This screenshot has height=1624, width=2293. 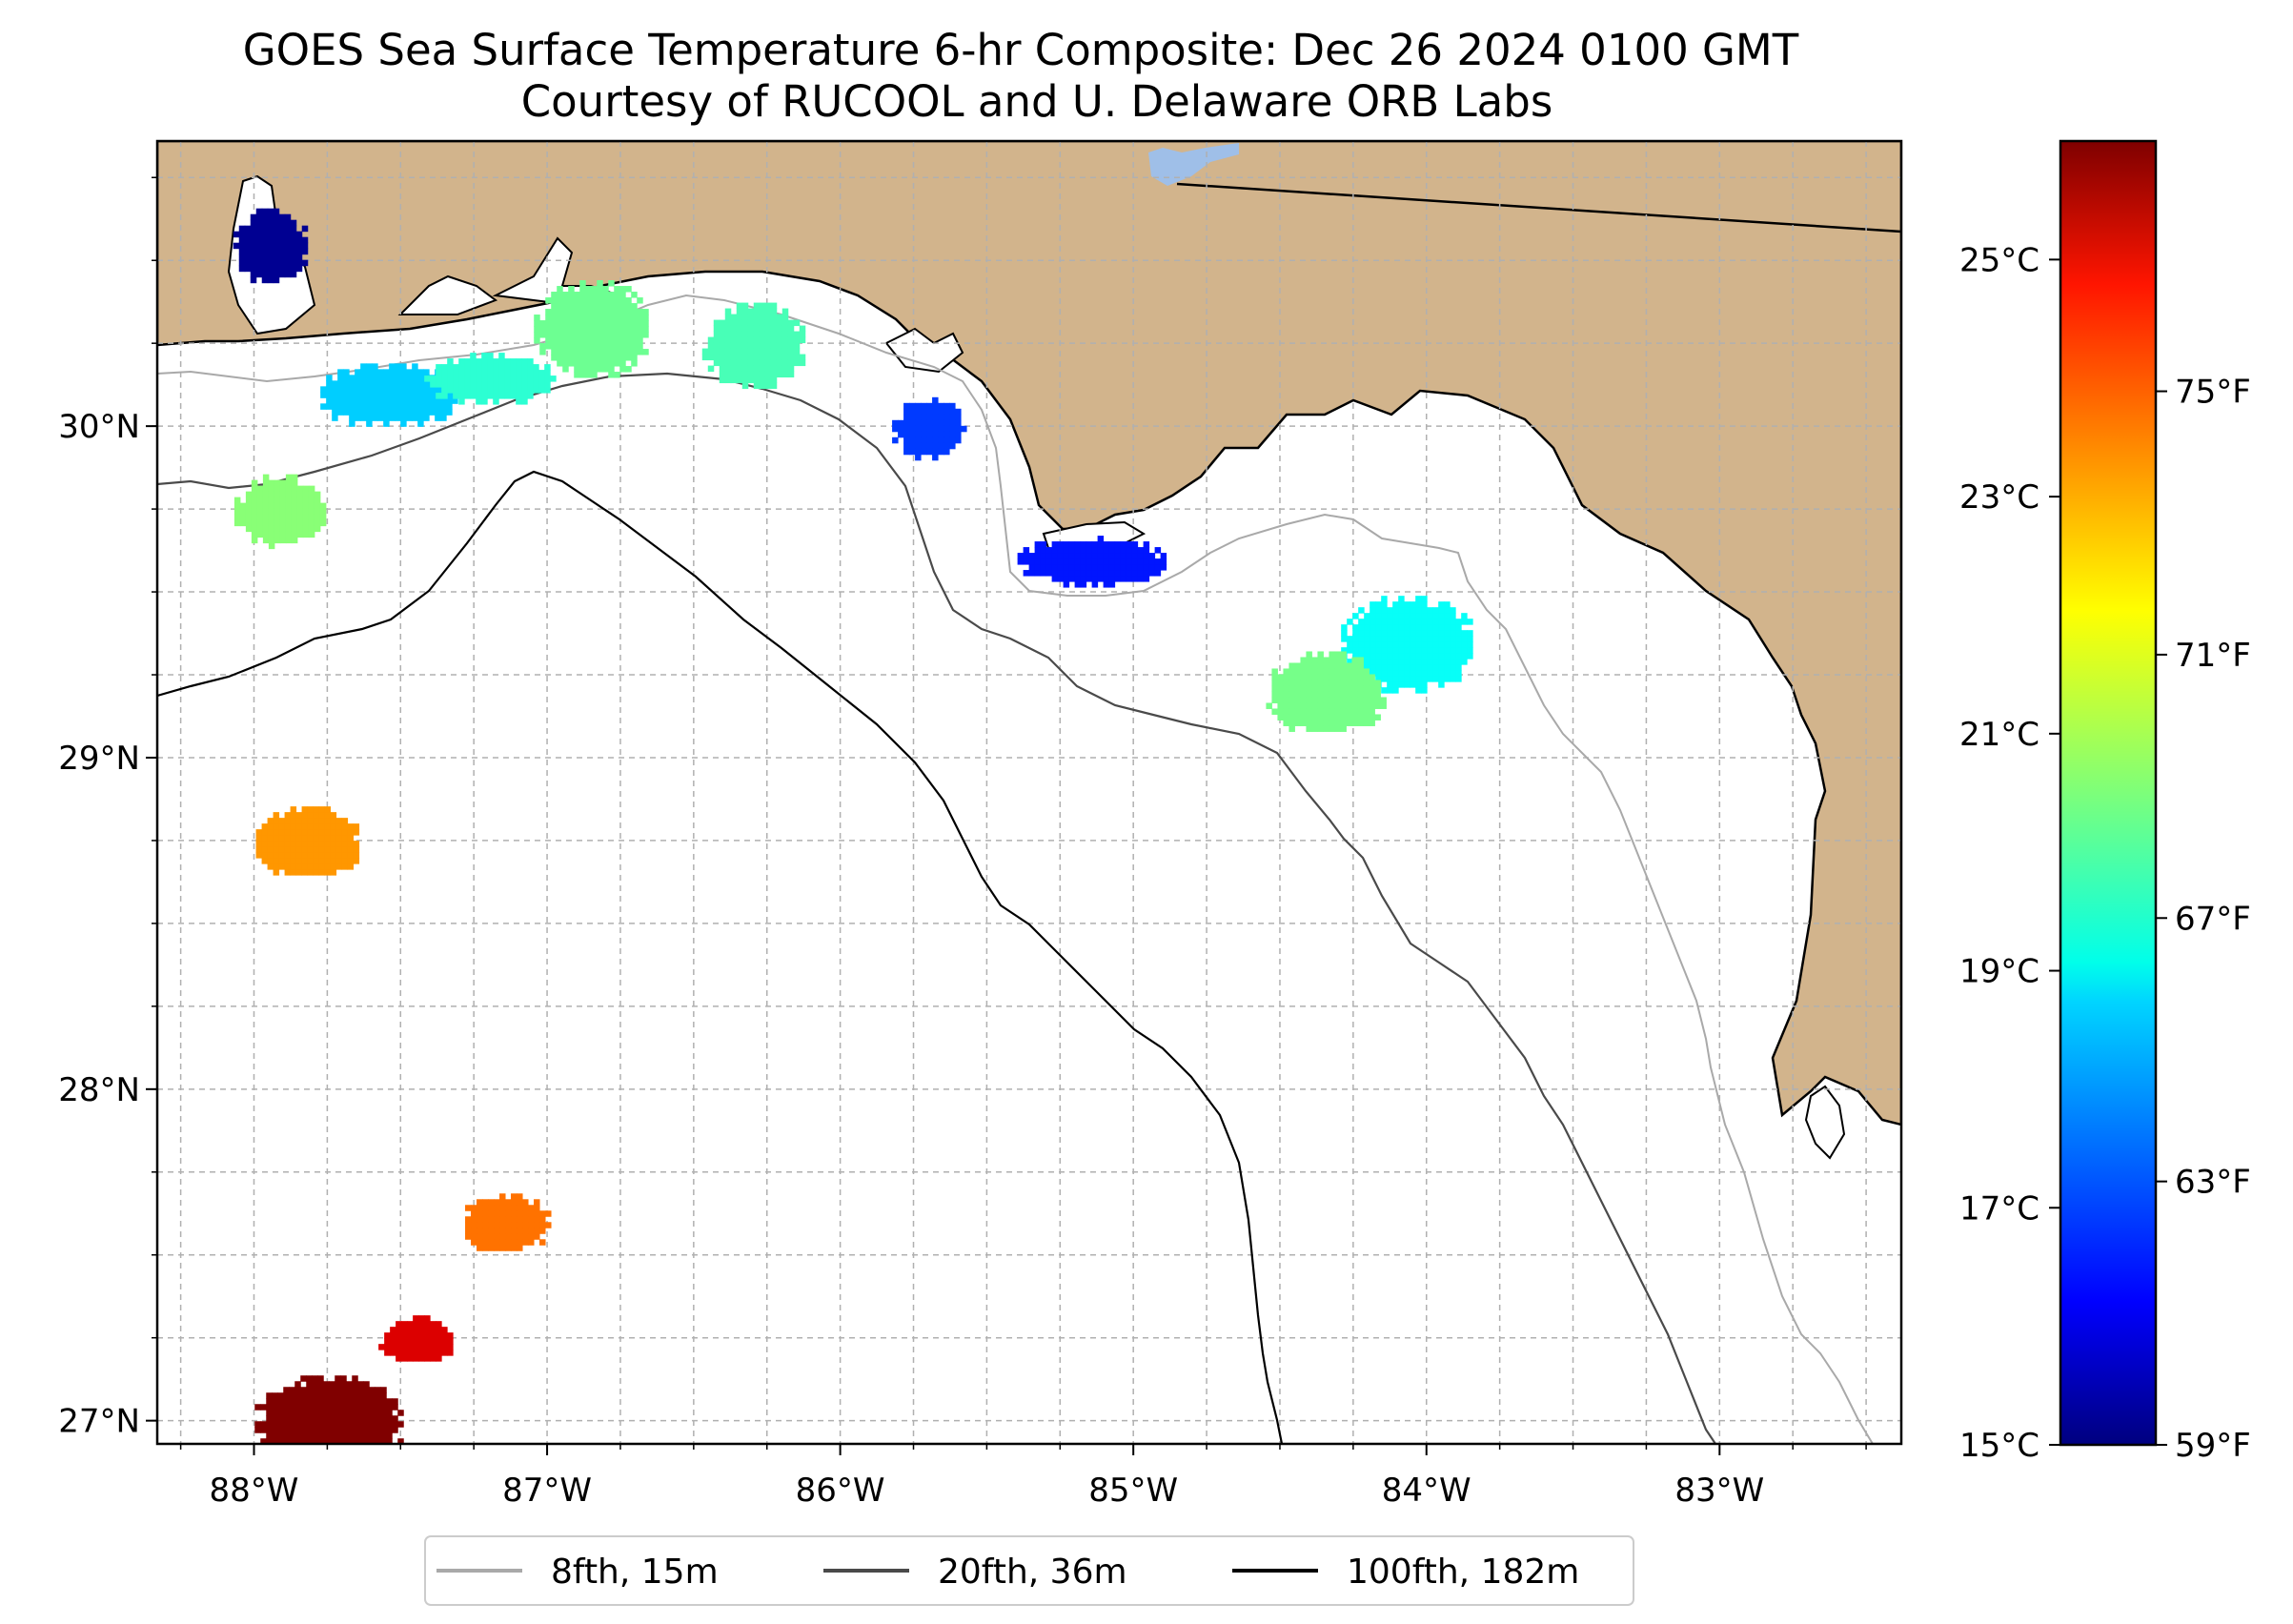 What do you see at coordinates (1999, 735) in the screenshot?
I see `colorbar-c-label: 21°C` at bounding box center [1999, 735].